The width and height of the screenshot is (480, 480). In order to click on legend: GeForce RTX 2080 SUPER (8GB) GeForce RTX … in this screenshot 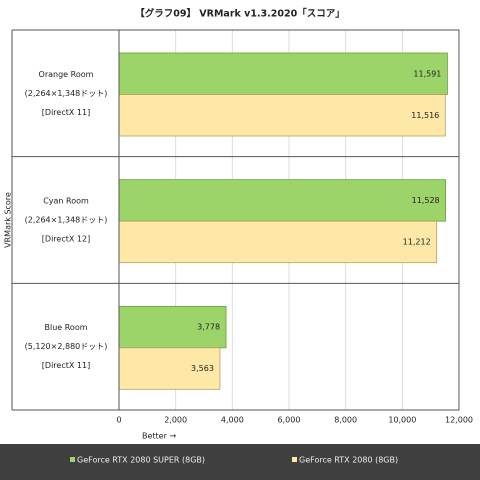, I will do `click(234, 460)`.